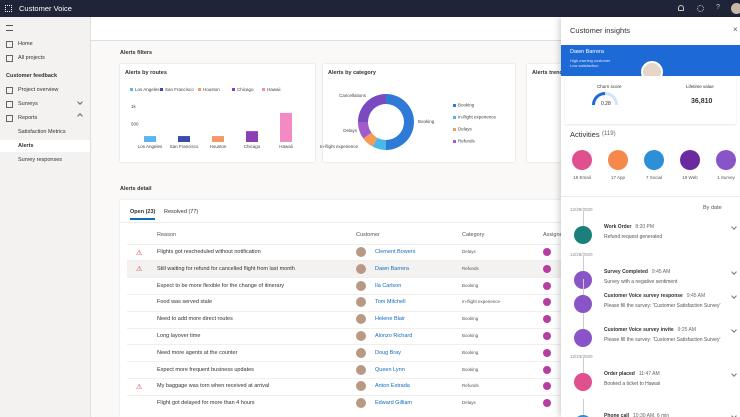 The width and height of the screenshot is (740, 417). What do you see at coordinates (702, 101) in the screenshot?
I see `metric-value: 36,810` at bounding box center [702, 101].